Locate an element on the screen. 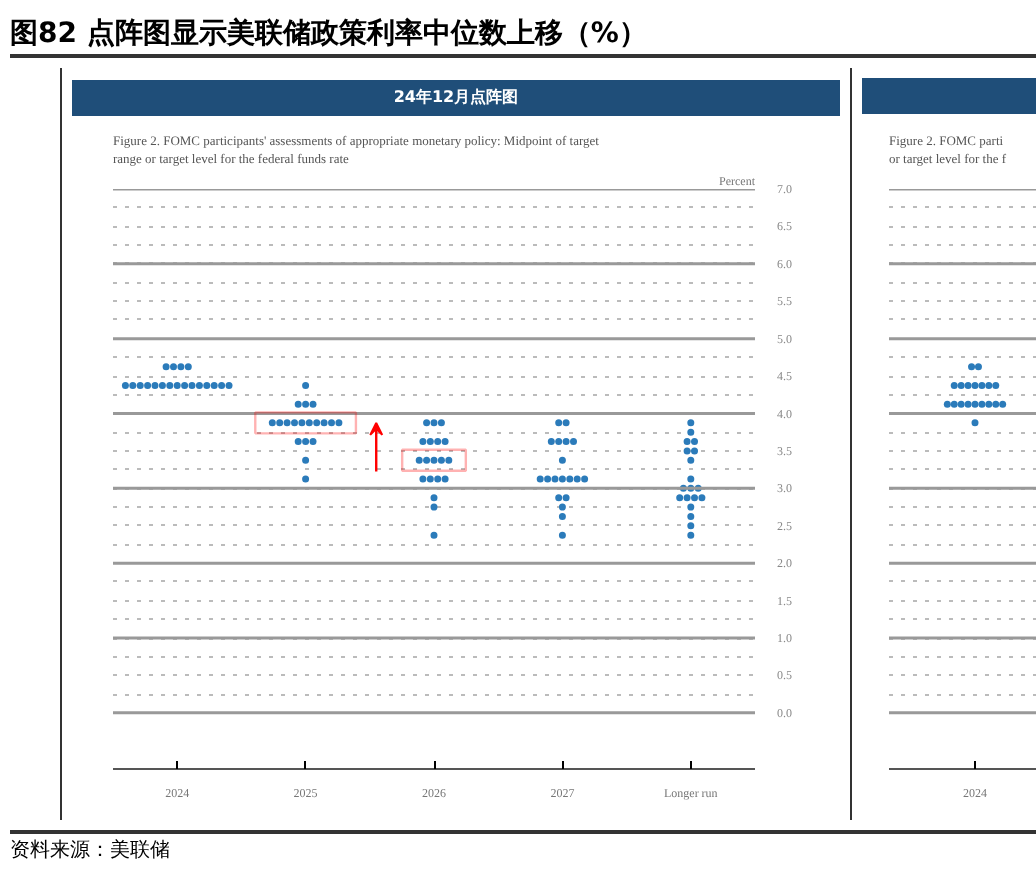 This screenshot has height=874, width=1036. text: 资料来源：美联储 is located at coordinates (90, 851).